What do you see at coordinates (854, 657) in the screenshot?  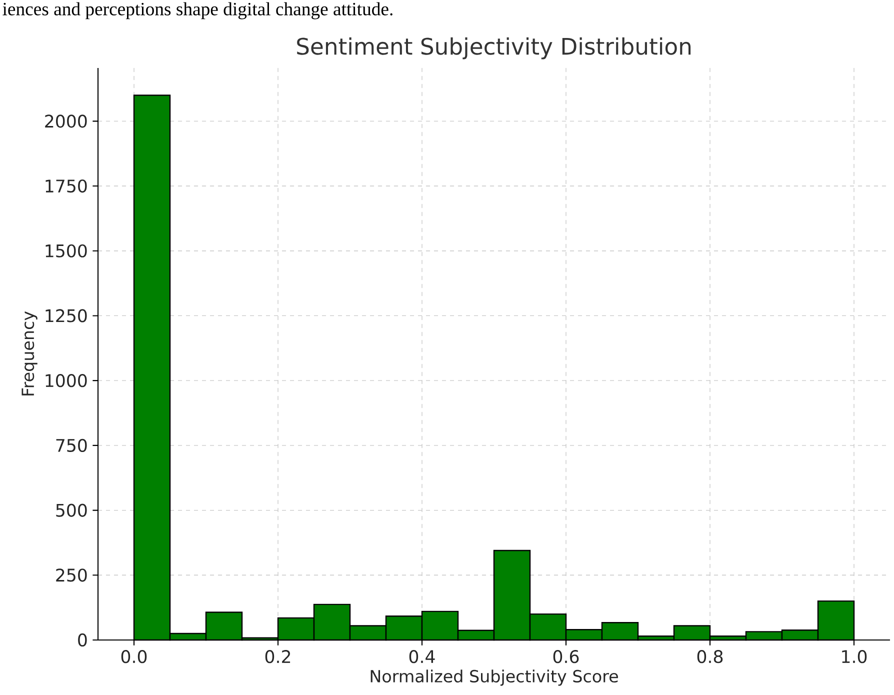 I see `x-tick-label: 1.0` at bounding box center [854, 657].